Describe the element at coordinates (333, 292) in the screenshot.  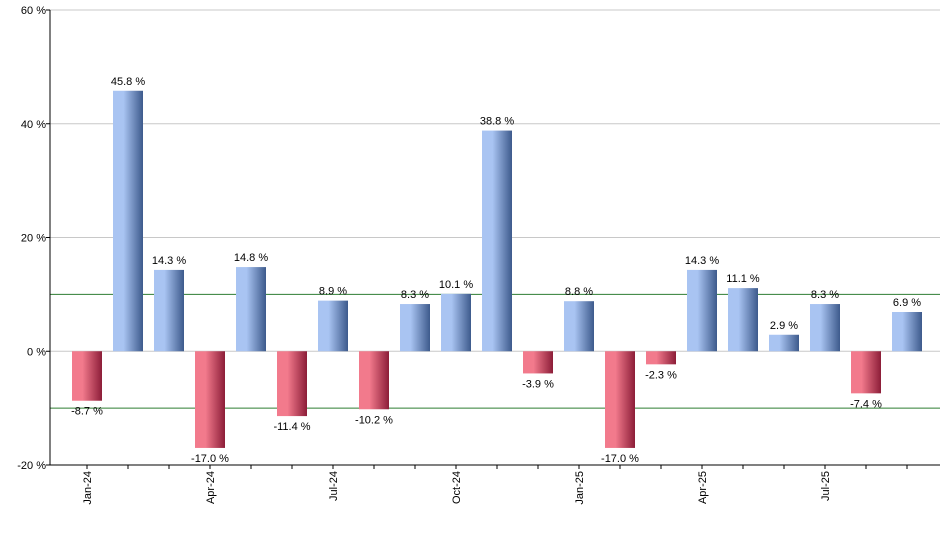
I see `bar-value-label: 8.9 %` at that location.